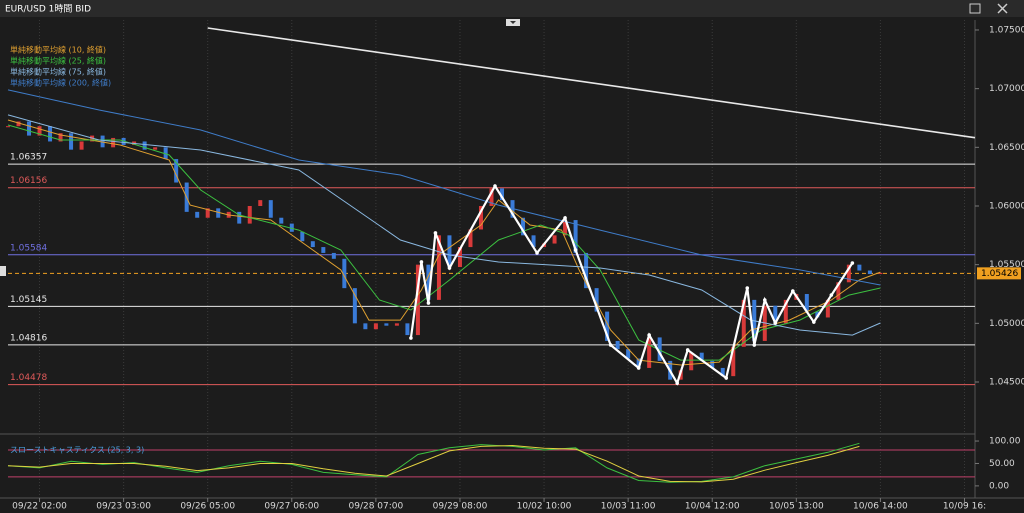 Image resolution: width=1024 pixels, height=513 pixels. What do you see at coordinates (48, 9) in the screenshot?
I see `window-title: EUR/USD 1時間 BID` at bounding box center [48, 9].